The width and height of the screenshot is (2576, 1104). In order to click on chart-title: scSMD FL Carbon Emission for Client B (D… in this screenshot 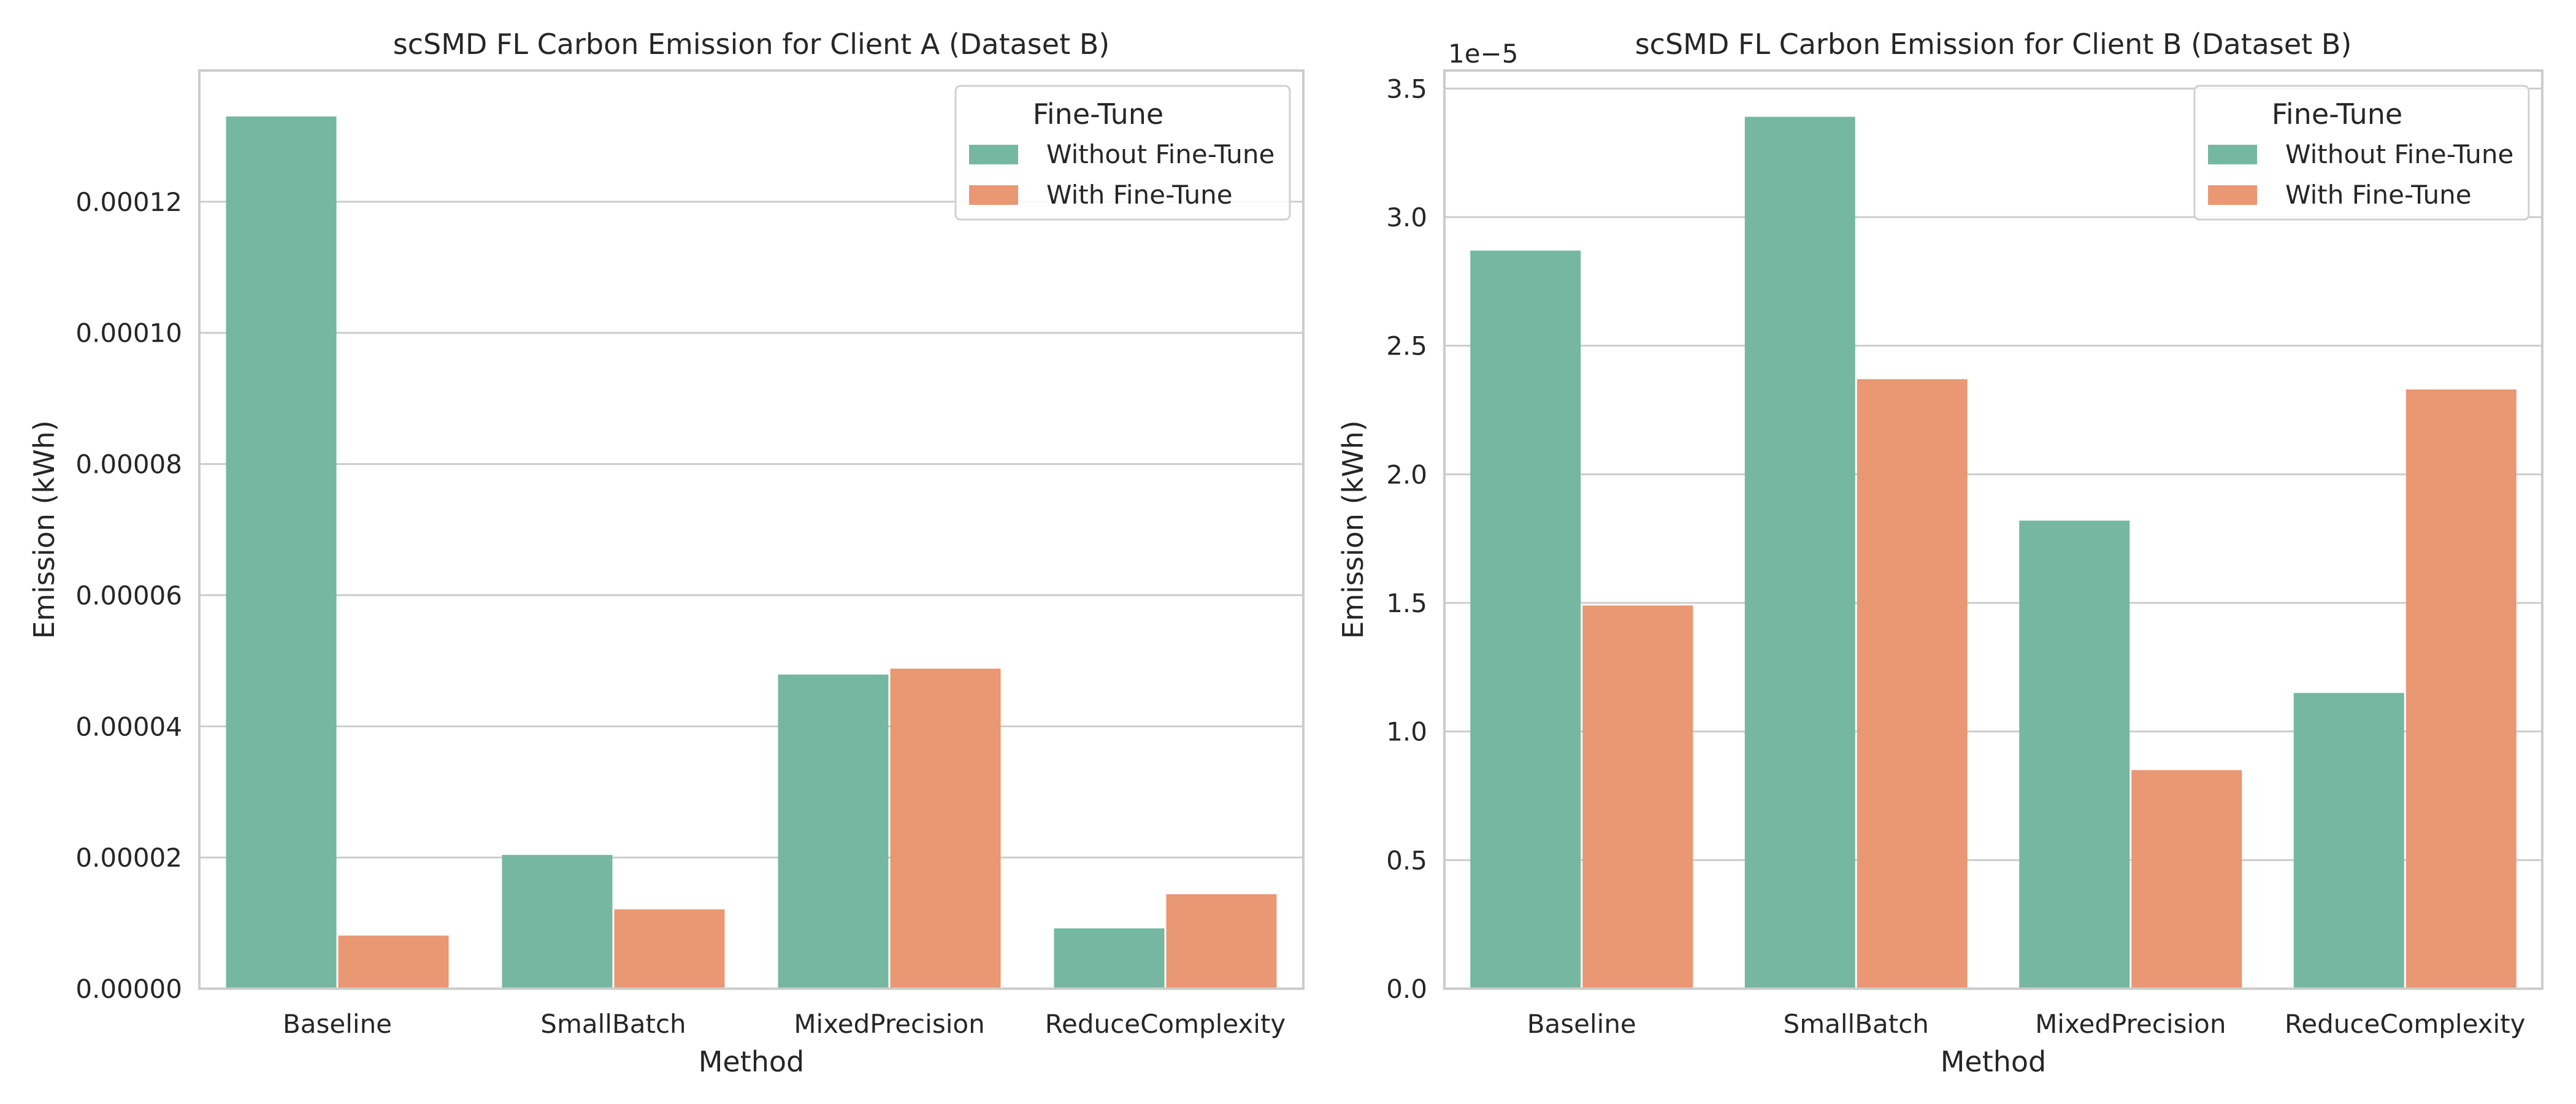, I will do `click(1993, 44)`.